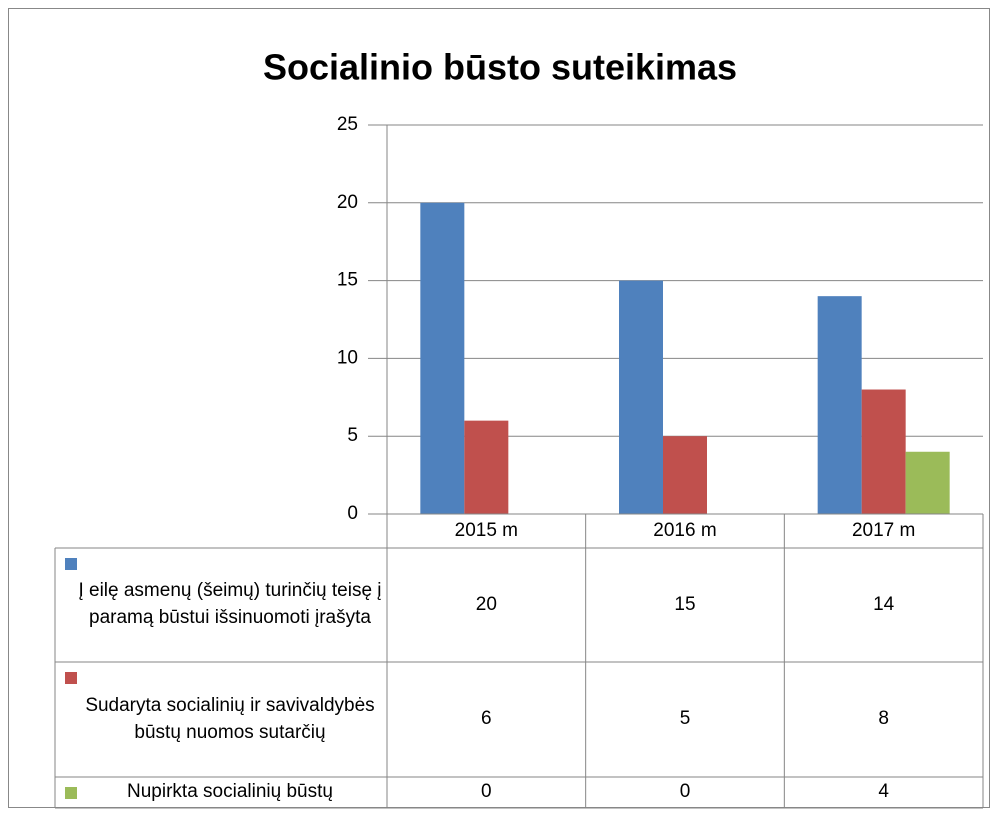 The image size is (998, 816). What do you see at coordinates (486, 719) in the screenshot?
I see `table-value: 6` at bounding box center [486, 719].